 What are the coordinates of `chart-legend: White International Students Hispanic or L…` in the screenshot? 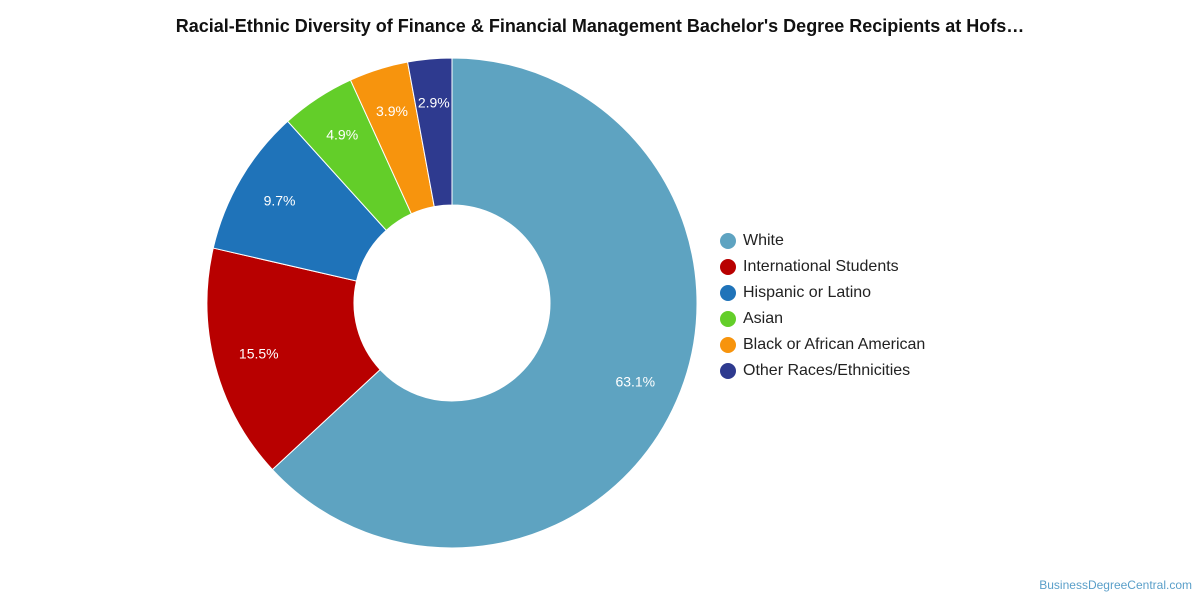 It's located at (822, 306).